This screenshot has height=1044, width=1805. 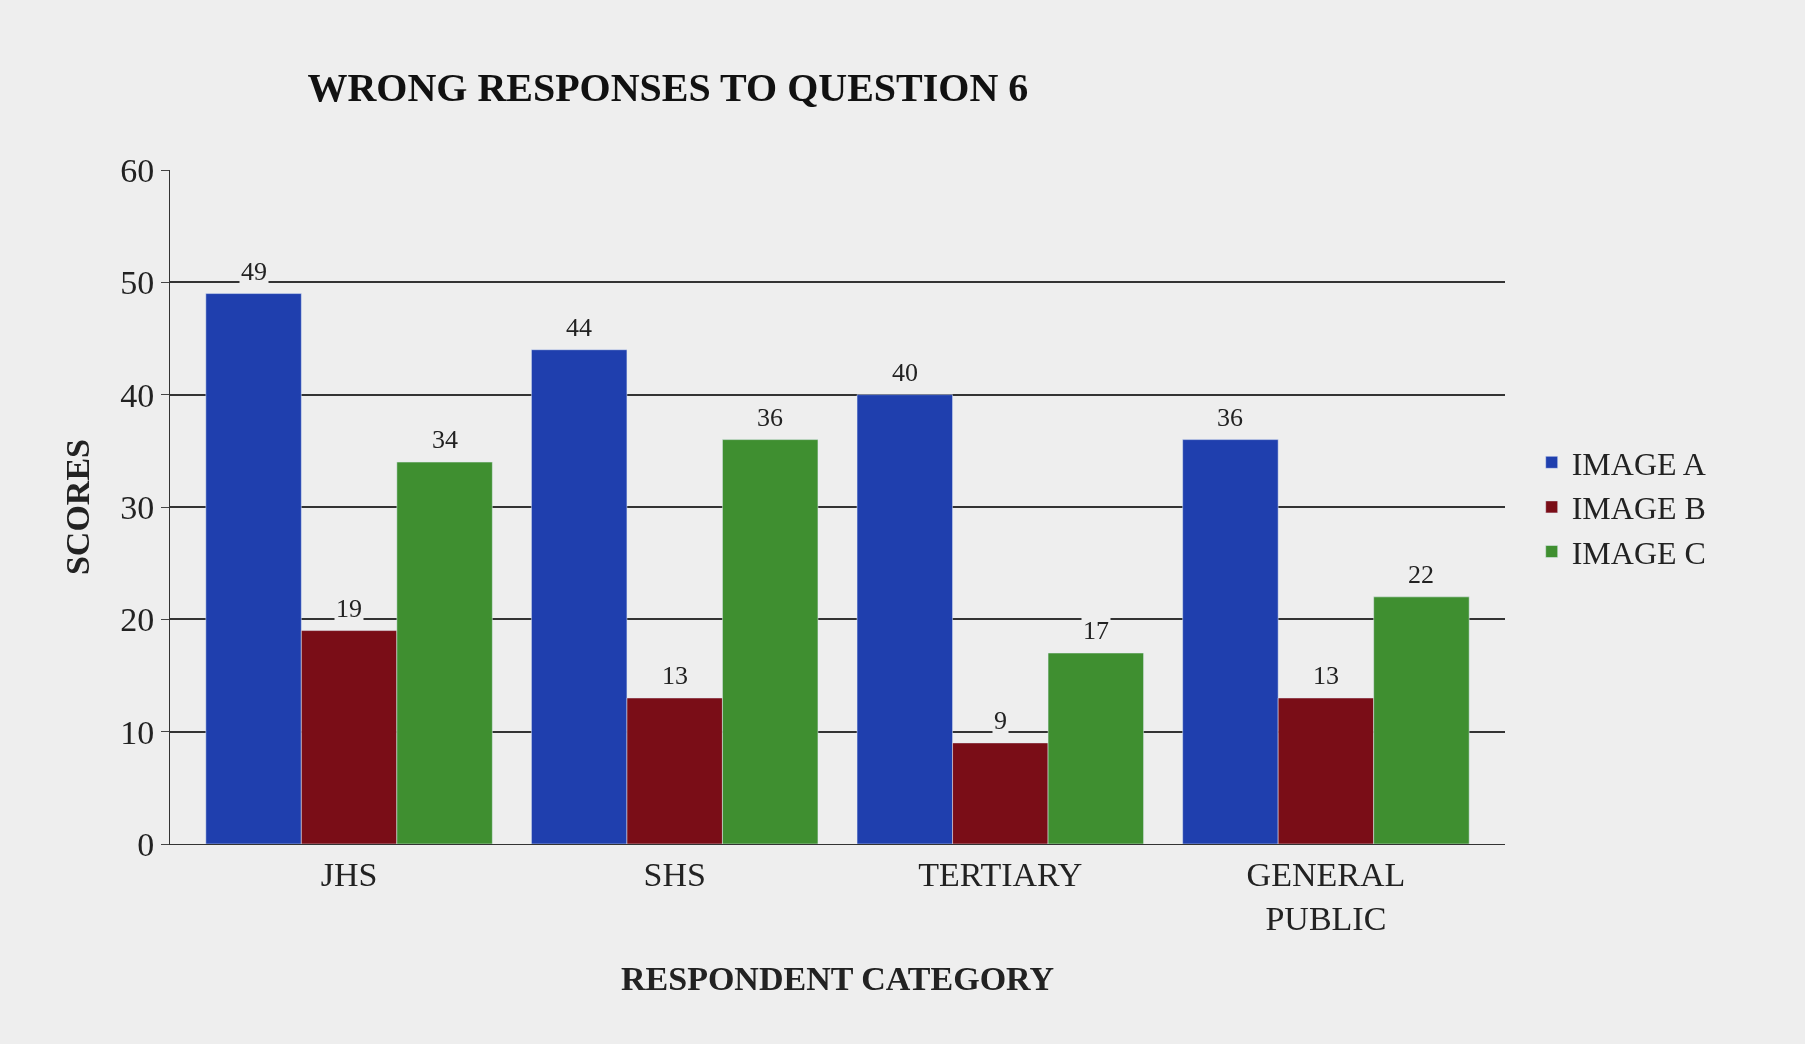 What do you see at coordinates (674, 874) in the screenshot?
I see `x-tick-label: SHS` at bounding box center [674, 874].